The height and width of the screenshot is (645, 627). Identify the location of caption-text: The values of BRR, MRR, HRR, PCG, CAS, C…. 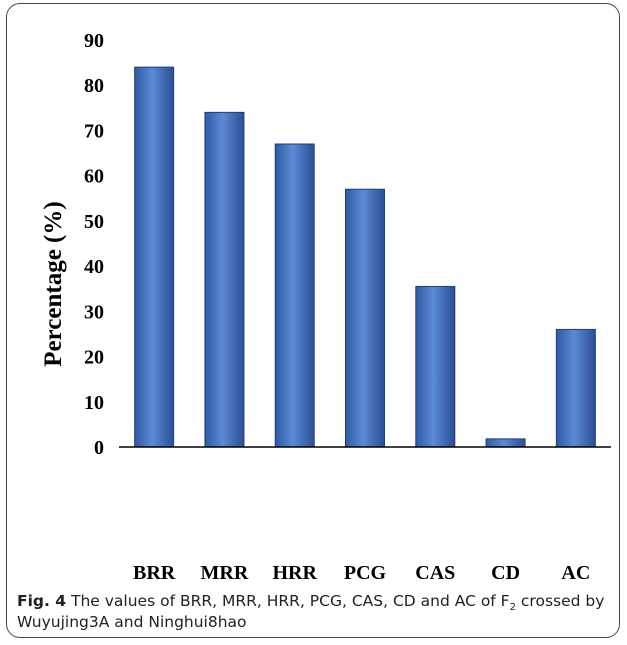
(288, 601).